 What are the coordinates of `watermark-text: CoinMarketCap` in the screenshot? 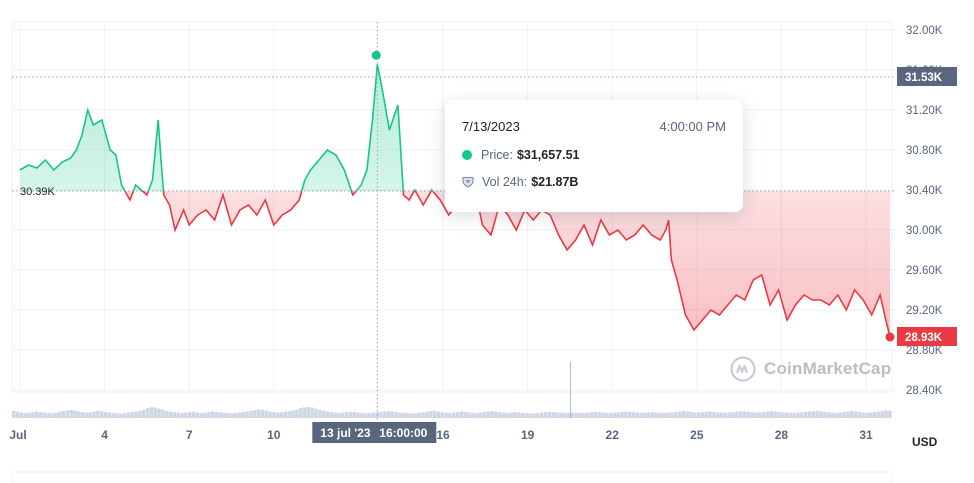 It's located at (828, 368).